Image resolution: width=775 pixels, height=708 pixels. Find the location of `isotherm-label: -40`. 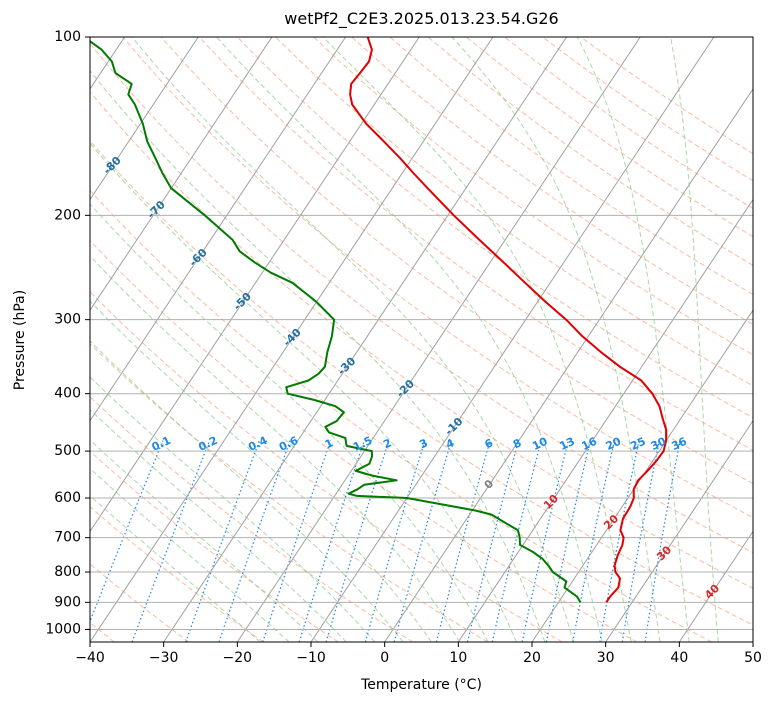

isotherm-label: -40 is located at coordinates (292, 337).